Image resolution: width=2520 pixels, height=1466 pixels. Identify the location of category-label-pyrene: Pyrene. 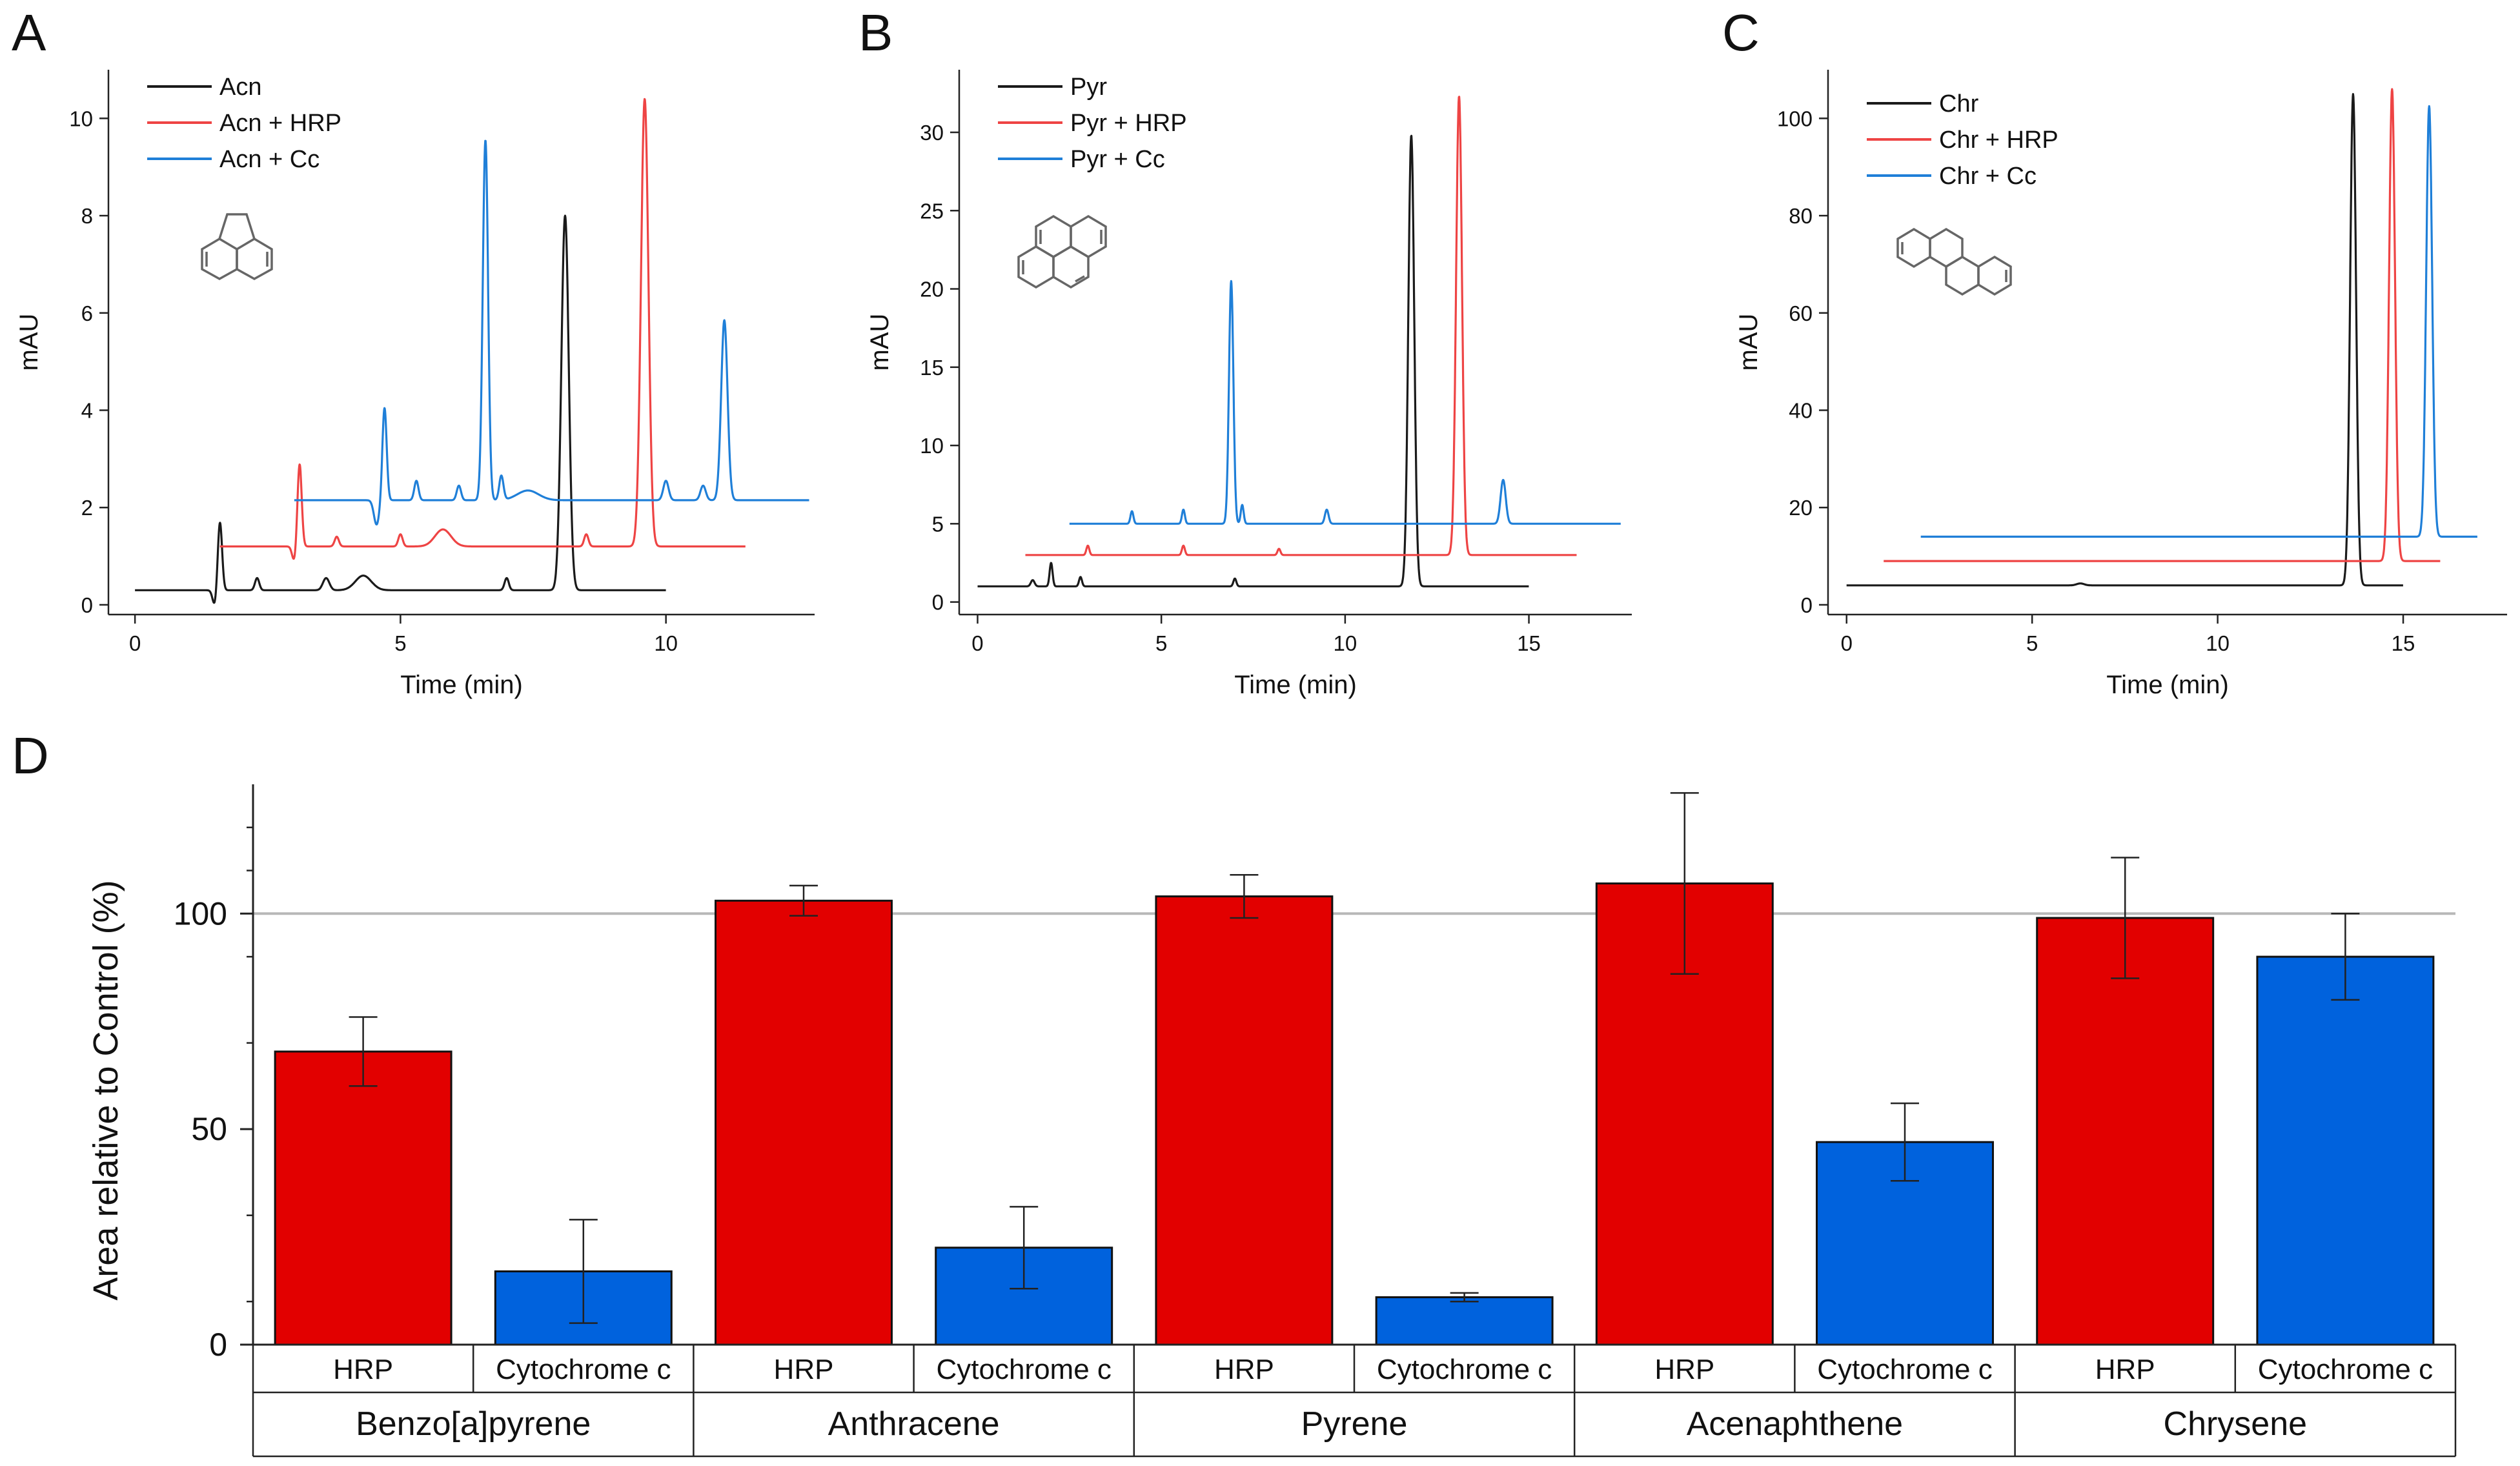
(1354, 1424).